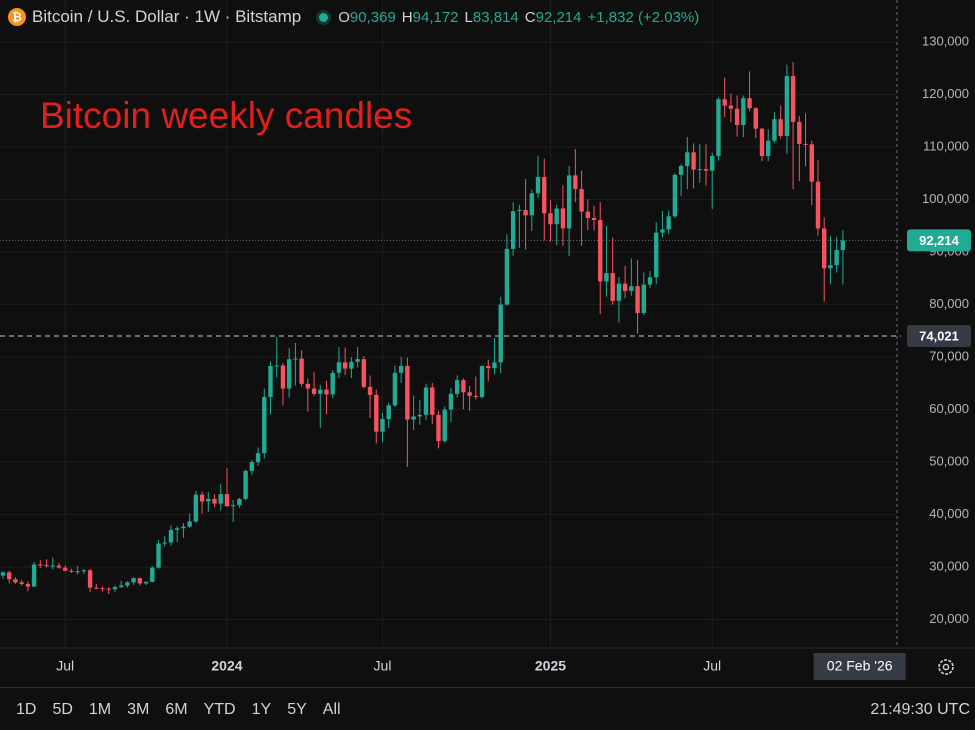  I want to click on gear-hub, so click(946, 667).